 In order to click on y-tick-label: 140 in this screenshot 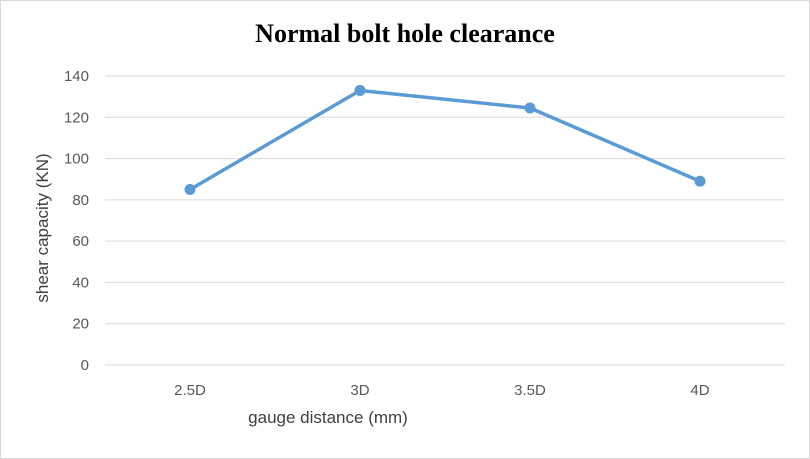, I will do `click(76, 76)`.